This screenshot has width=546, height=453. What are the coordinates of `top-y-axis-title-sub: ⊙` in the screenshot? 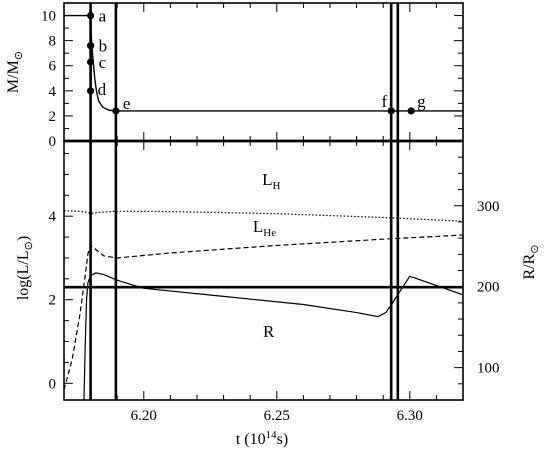 It's located at (19, 55).